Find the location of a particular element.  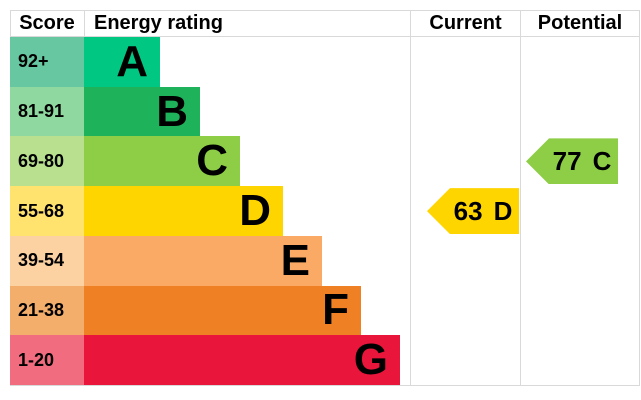

table-bottom-border is located at coordinates (325, 385).